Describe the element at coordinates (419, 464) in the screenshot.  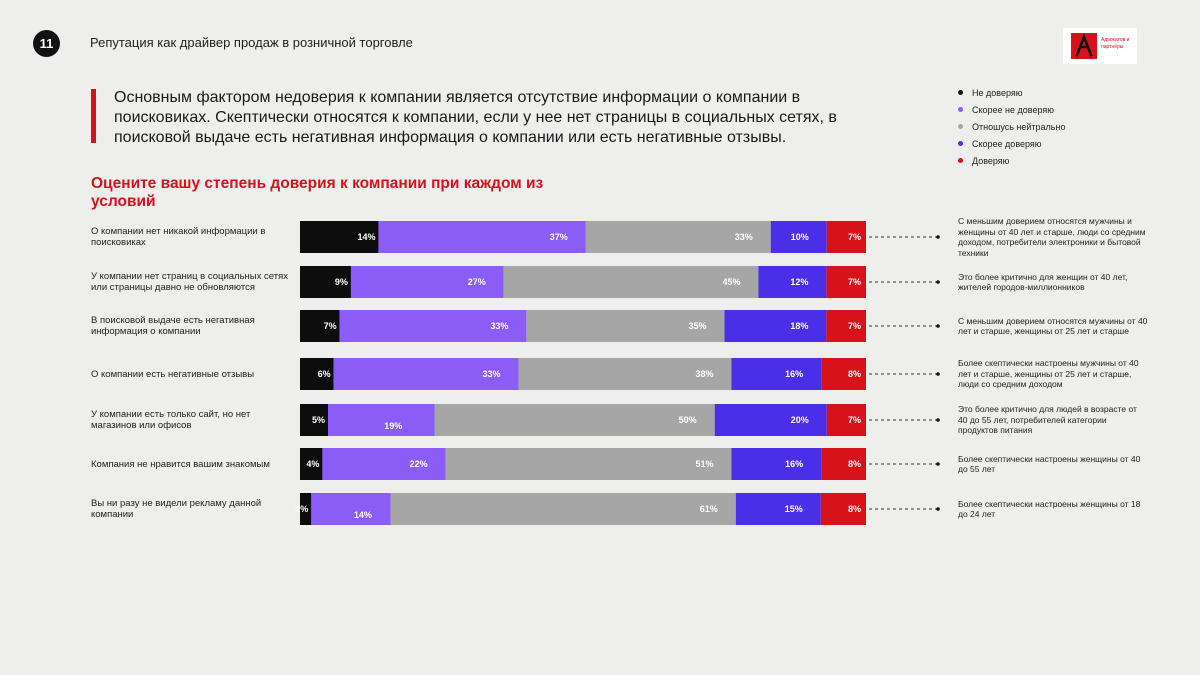
I see `bar-value-label: 22%` at that location.